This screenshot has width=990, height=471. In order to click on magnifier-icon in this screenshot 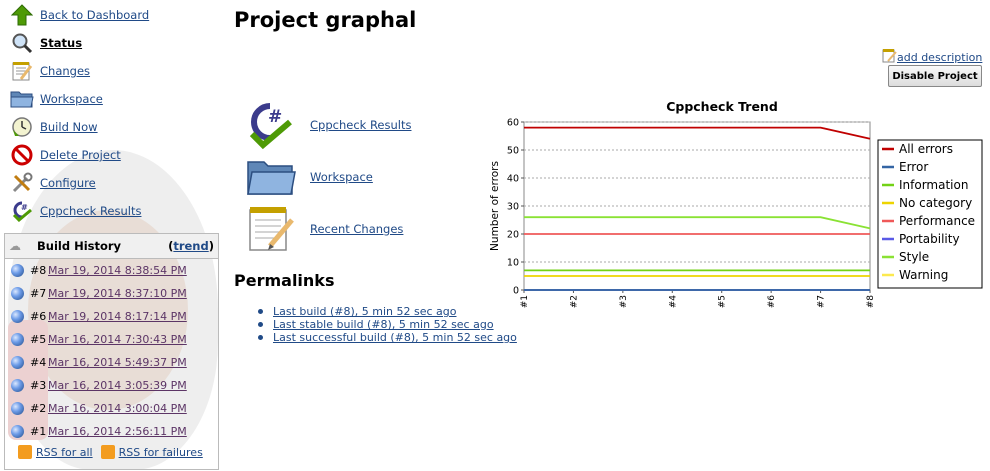, I will do `click(22, 43)`.